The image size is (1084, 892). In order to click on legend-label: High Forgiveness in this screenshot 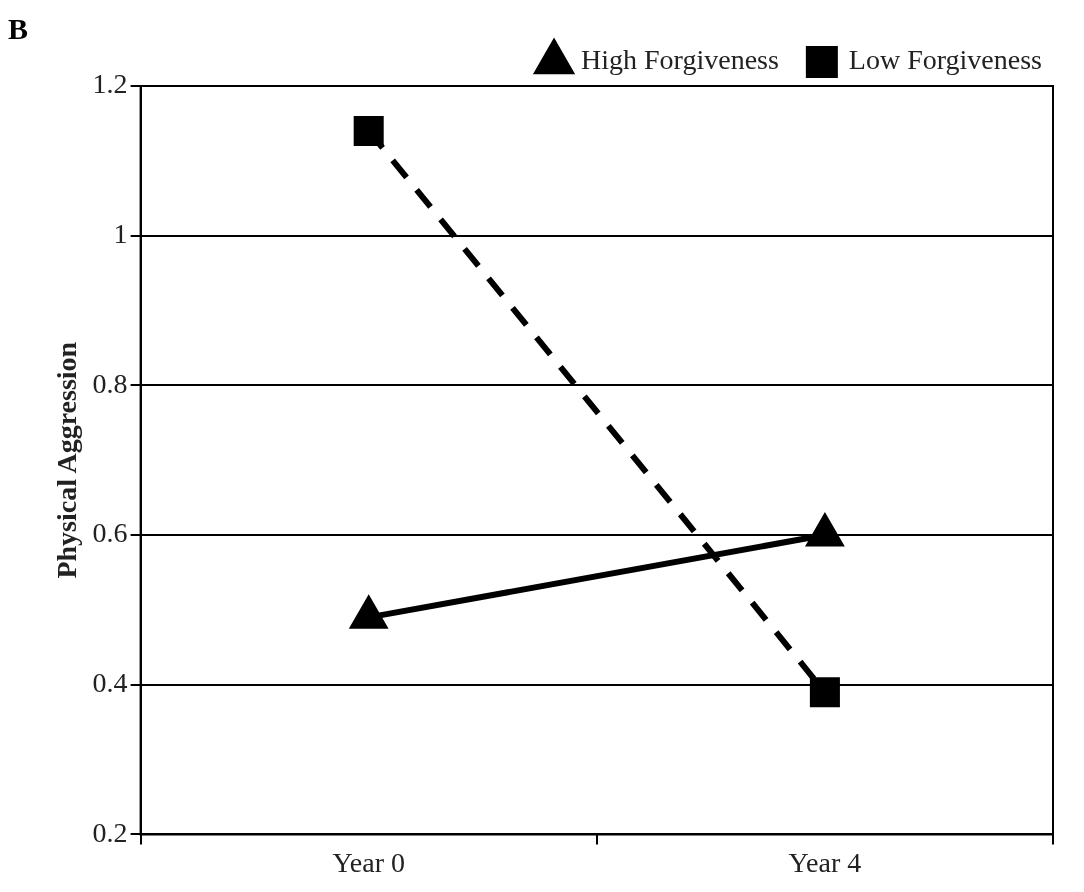, I will do `click(680, 60)`.